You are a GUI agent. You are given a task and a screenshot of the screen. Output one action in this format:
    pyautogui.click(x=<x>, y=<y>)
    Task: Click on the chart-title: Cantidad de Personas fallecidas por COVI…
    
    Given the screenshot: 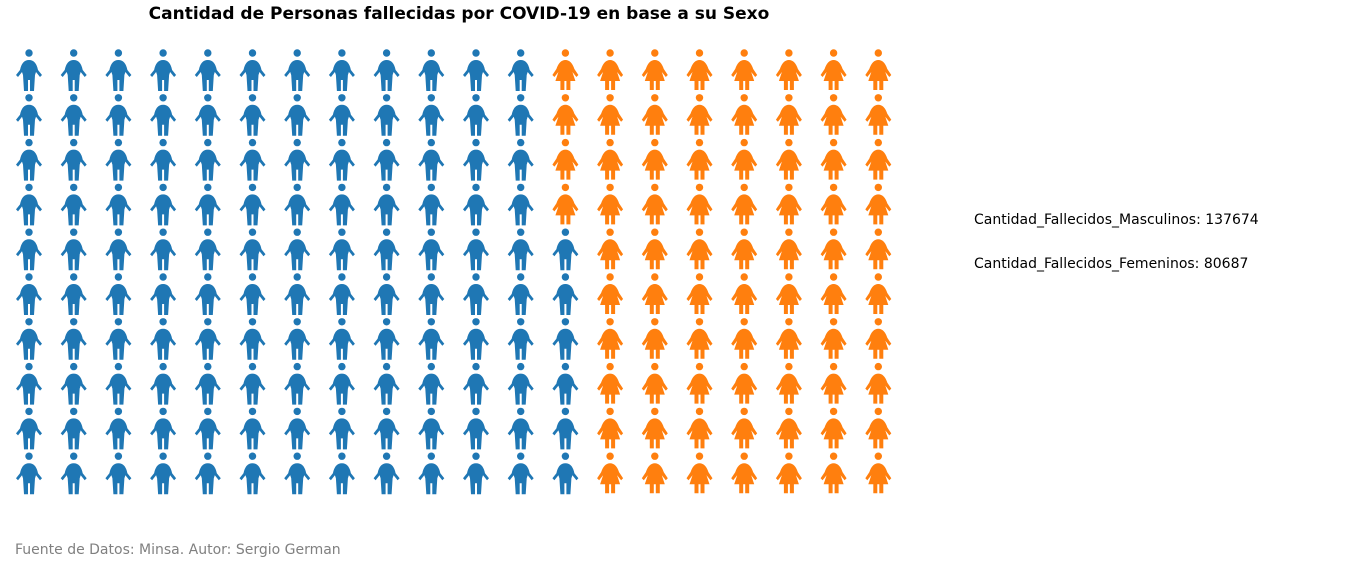 What is the action you would take?
    pyautogui.click(x=459, y=14)
    